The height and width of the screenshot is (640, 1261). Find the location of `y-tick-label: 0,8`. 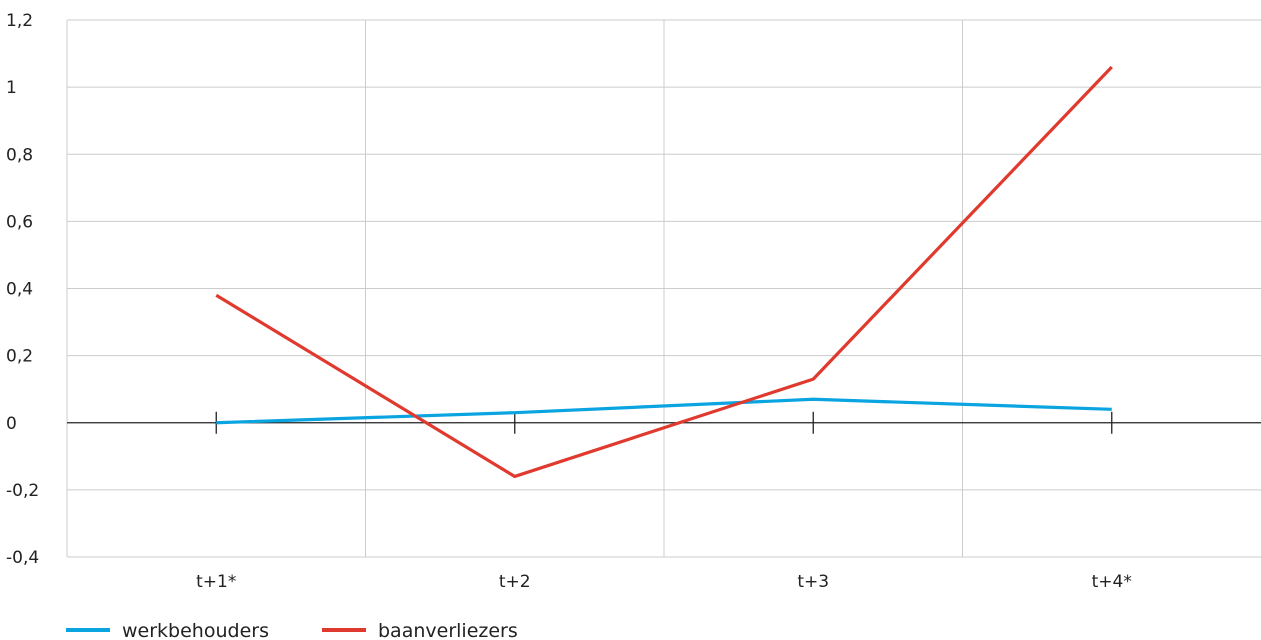

y-tick-label: 0,8 is located at coordinates (19, 155).